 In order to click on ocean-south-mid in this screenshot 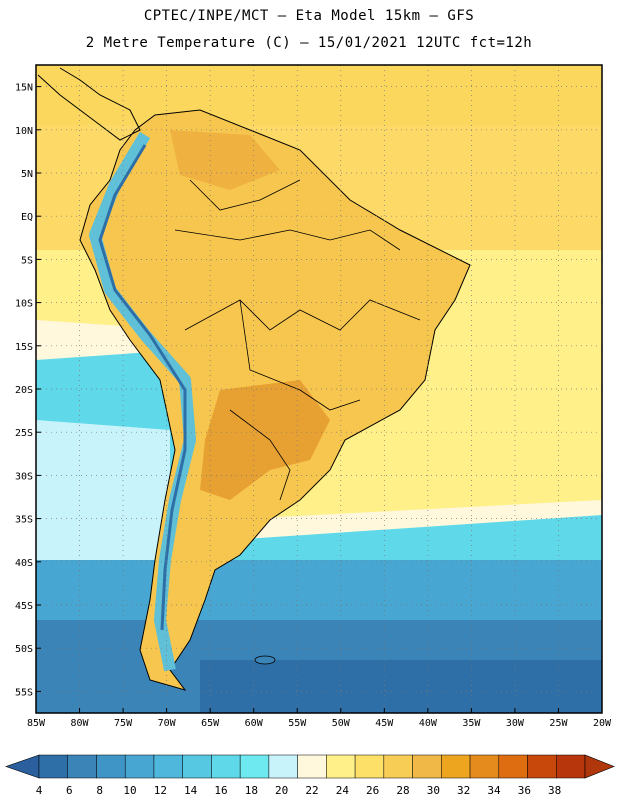, I will do `click(319, 590)`.